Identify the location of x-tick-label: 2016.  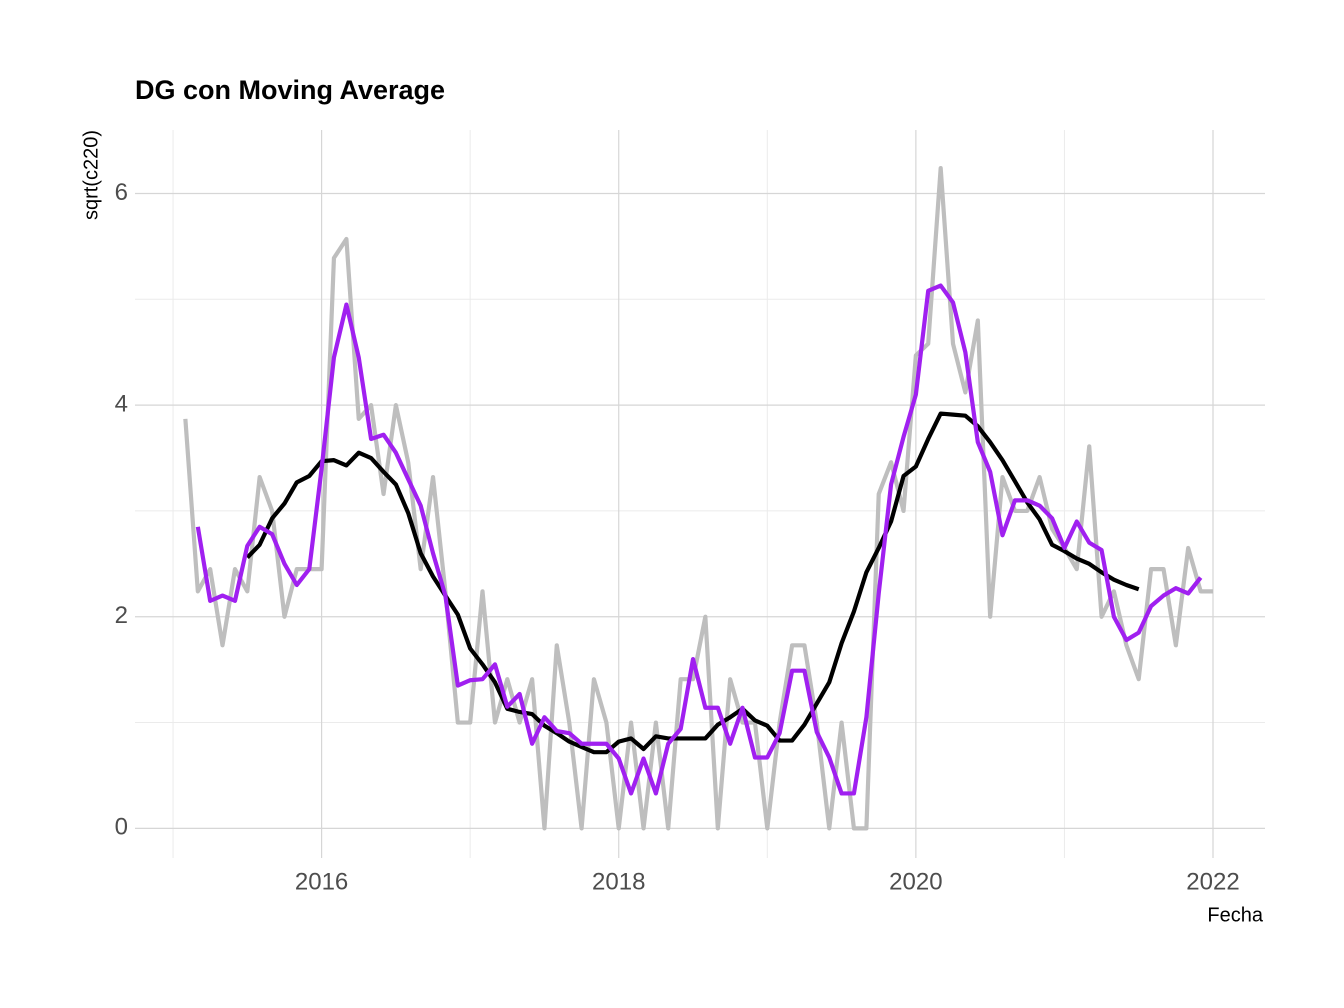
(321, 881).